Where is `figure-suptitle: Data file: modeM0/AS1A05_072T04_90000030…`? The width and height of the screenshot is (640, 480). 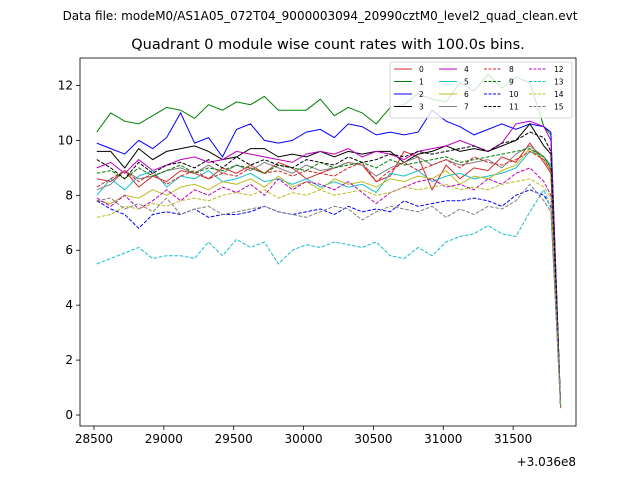 figure-suptitle: Data file: modeM0/AS1A05_072T04_90000030… is located at coordinates (320, 16).